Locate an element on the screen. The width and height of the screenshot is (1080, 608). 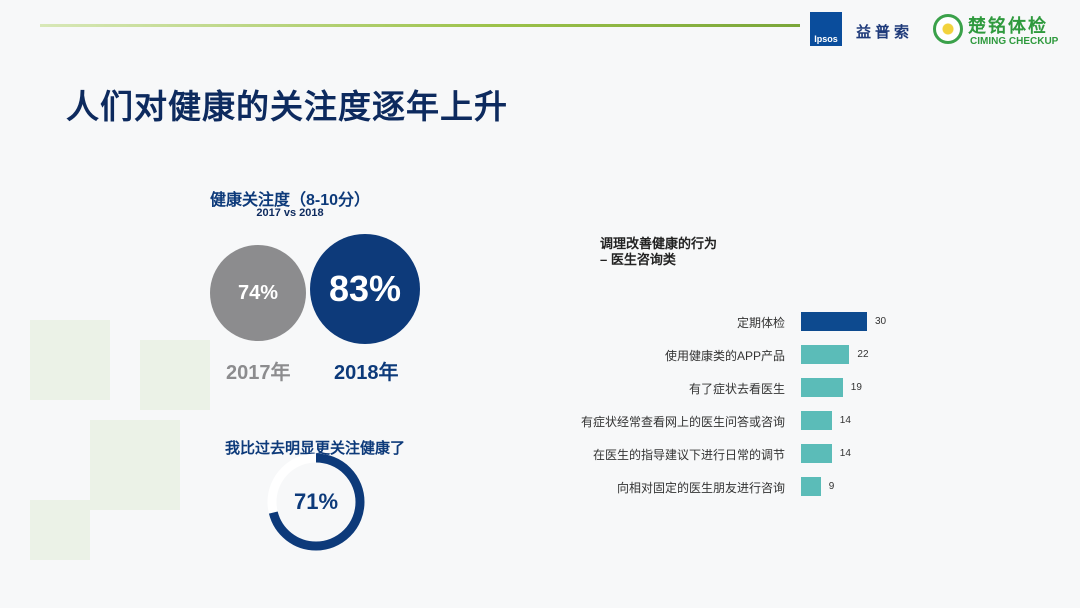
header-divider is located at coordinates (420, 25).